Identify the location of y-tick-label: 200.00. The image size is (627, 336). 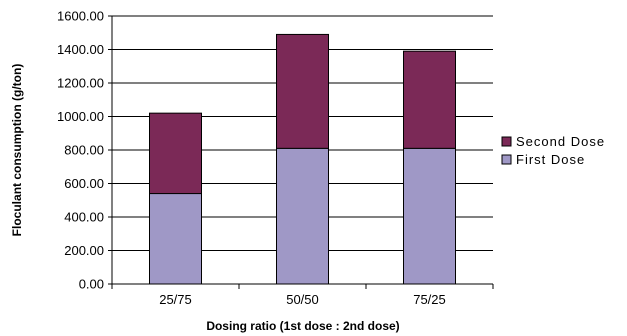
(84, 250).